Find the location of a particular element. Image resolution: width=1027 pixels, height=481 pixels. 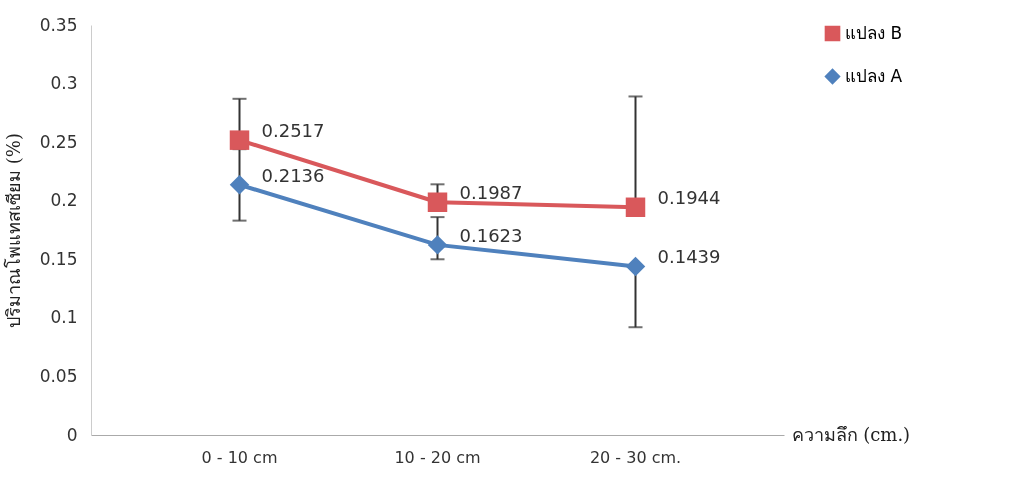

y-tick-label: 0.35 is located at coordinates (58, 24).